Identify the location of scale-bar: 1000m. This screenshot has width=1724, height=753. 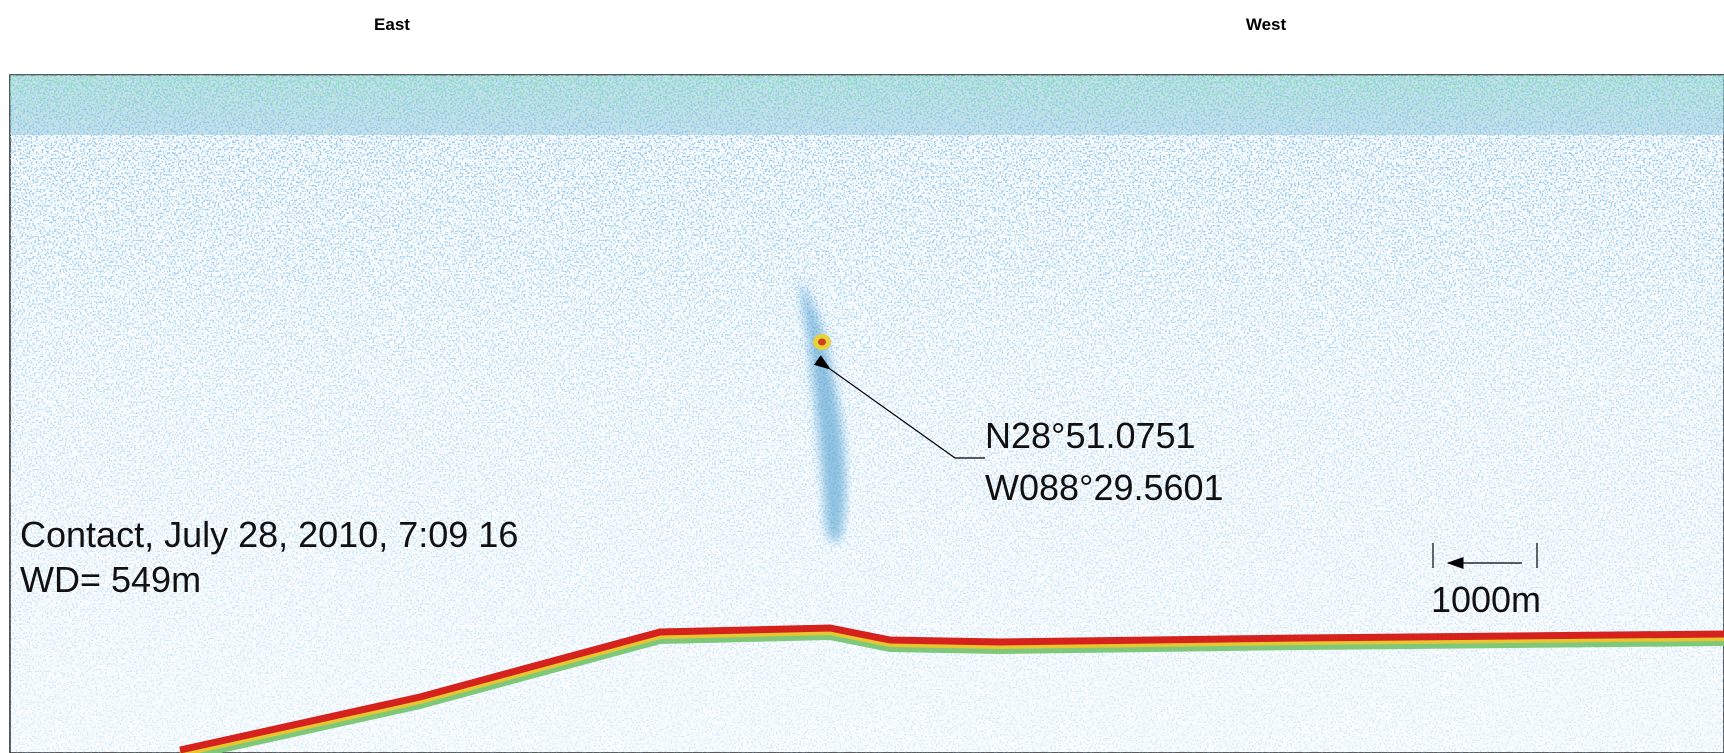
(1486, 581).